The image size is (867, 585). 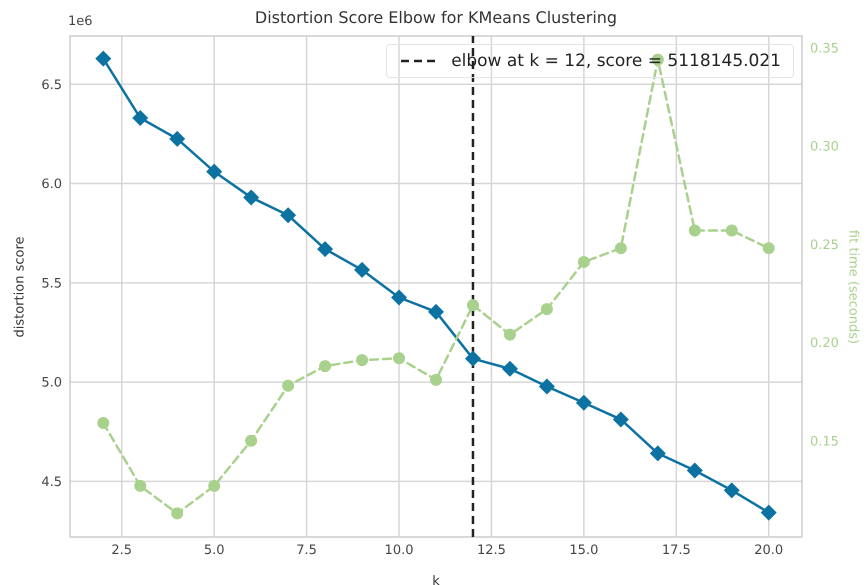 What do you see at coordinates (20, 286) in the screenshot?
I see `y-axis-title: distortion score` at bounding box center [20, 286].